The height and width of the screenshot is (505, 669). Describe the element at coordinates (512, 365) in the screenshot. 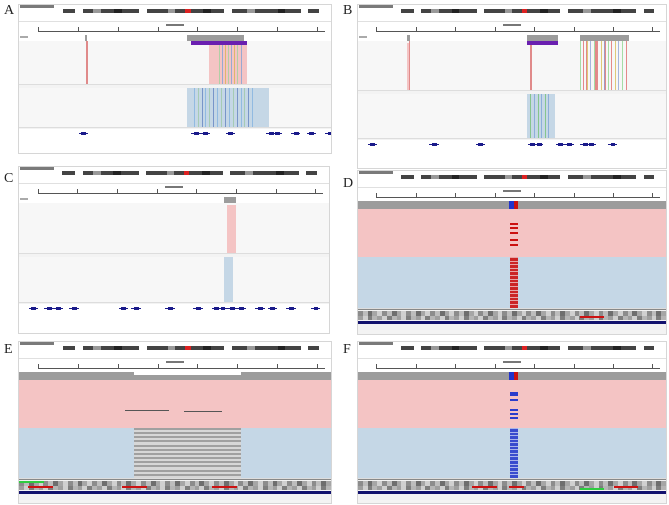

I see `position-ruler` at that location.